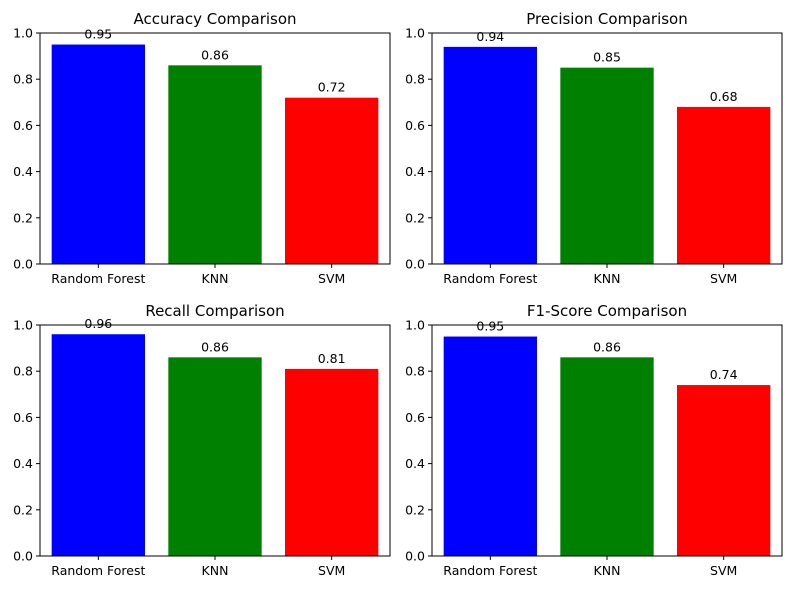  Describe the element at coordinates (607, 311) in the screenshot. I see `chart-title: F1-Score Comparison` at that location.